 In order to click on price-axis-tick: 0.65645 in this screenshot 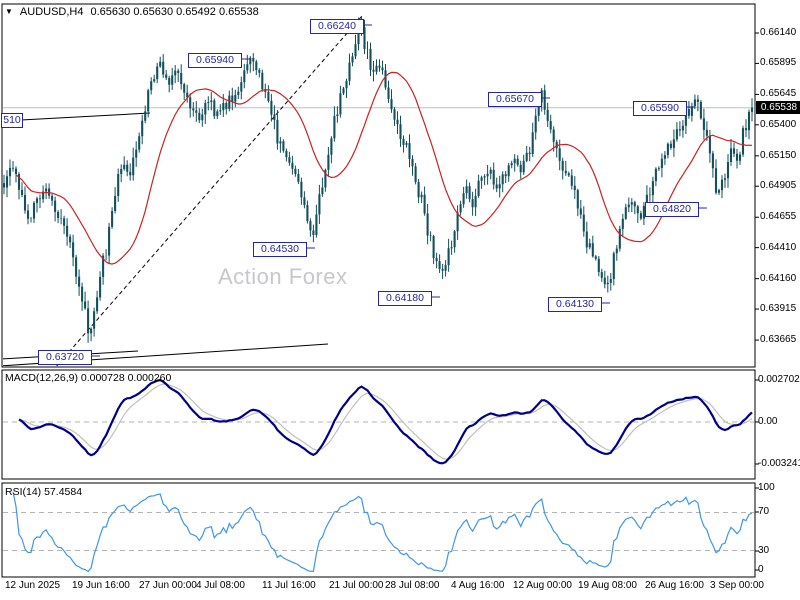, I will do `click(778, 94)`.